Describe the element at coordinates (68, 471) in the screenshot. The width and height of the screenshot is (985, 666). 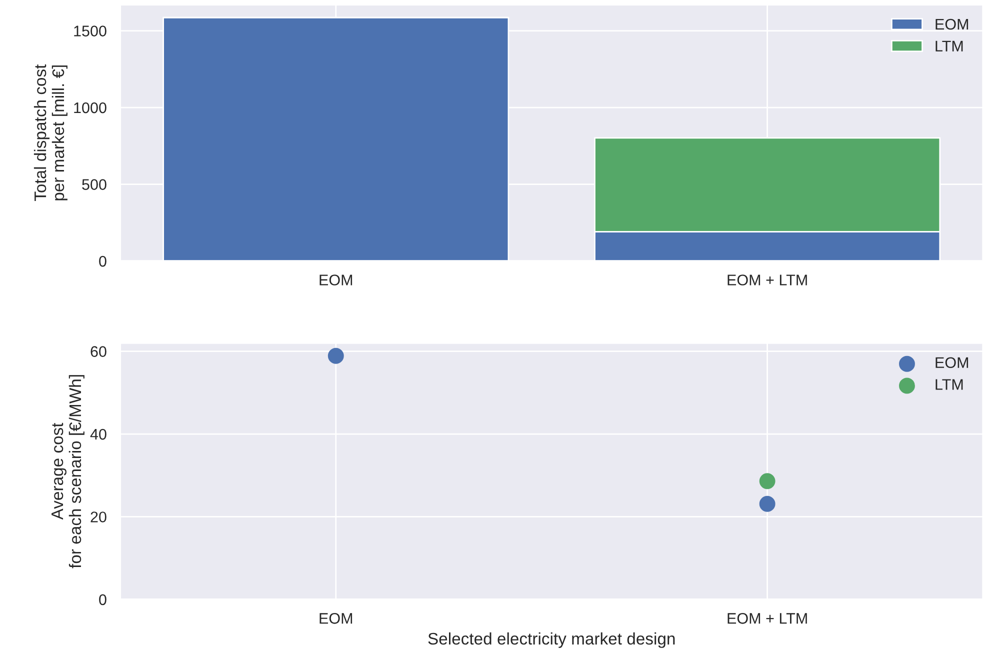
I see `y-axis-title: Average cost for each scenario [€/MWh]` at that location.